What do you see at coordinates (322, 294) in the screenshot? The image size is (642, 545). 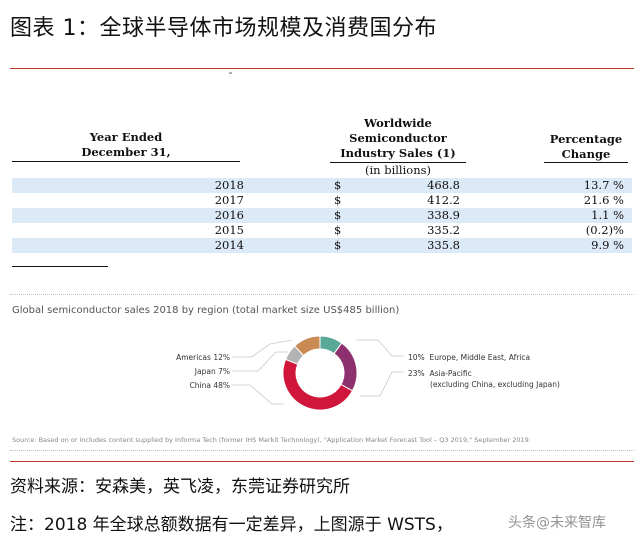 I see `inset-top-border` at bounding box center [322, 294].